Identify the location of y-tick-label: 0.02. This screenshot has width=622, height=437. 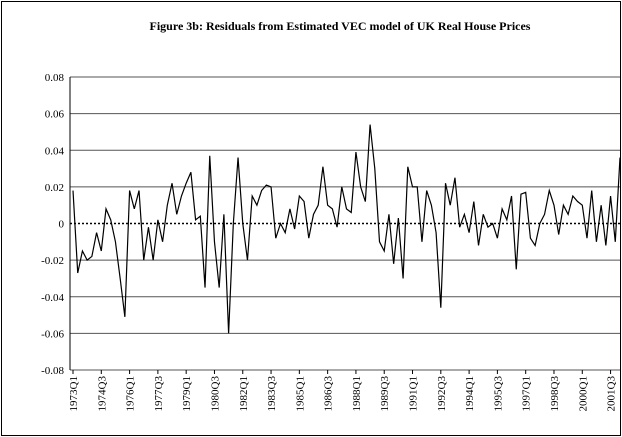
(54, 188).